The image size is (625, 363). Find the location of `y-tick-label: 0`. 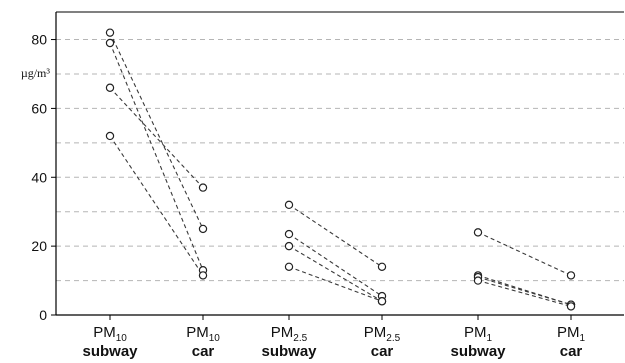

y-tick-label: 0 is located at coordinates (43, 315).